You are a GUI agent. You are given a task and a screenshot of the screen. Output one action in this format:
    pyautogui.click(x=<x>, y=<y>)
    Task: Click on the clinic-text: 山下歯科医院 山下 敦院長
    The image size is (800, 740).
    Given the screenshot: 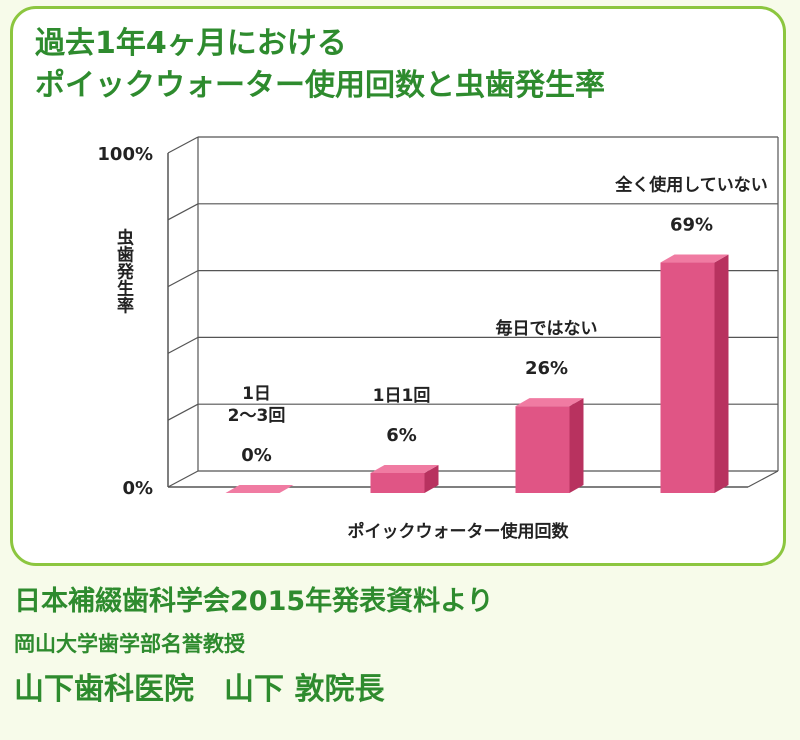 What is the action you would take?
    pyautogui.click(x=199, y=689)
    